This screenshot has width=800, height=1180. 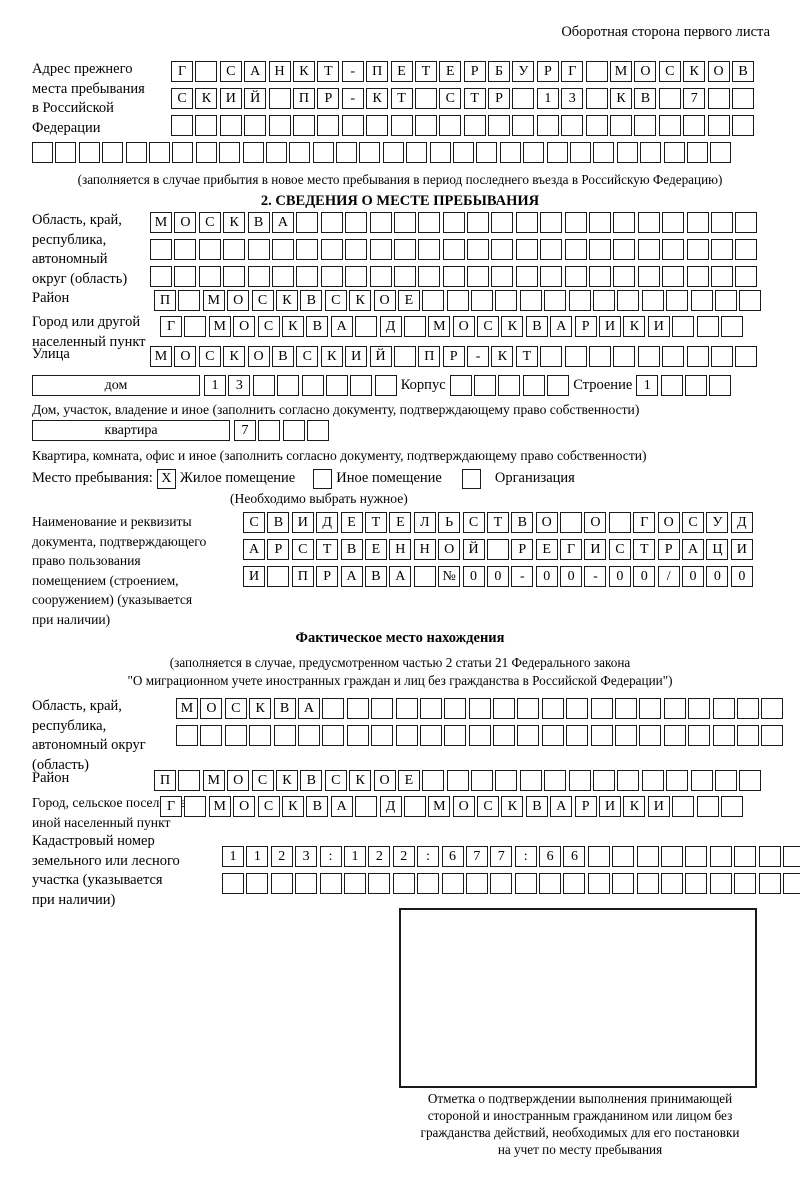 I want to click on grid-cell: Д, so click(x=741, y=522).